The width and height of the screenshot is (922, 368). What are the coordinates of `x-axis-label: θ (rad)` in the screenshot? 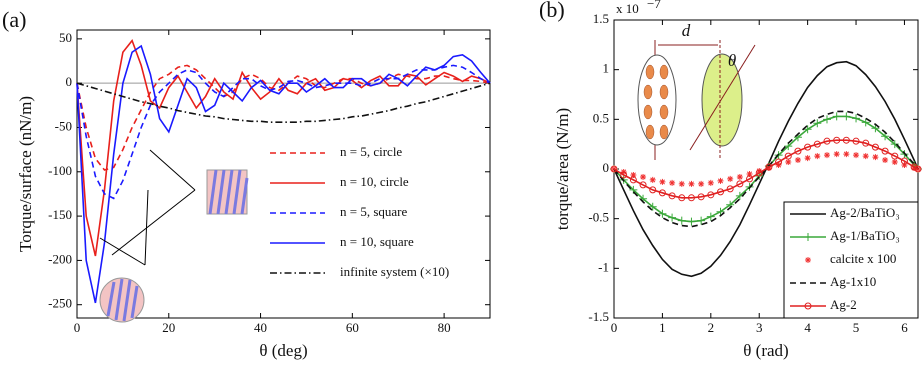 It's located at (765, 350).